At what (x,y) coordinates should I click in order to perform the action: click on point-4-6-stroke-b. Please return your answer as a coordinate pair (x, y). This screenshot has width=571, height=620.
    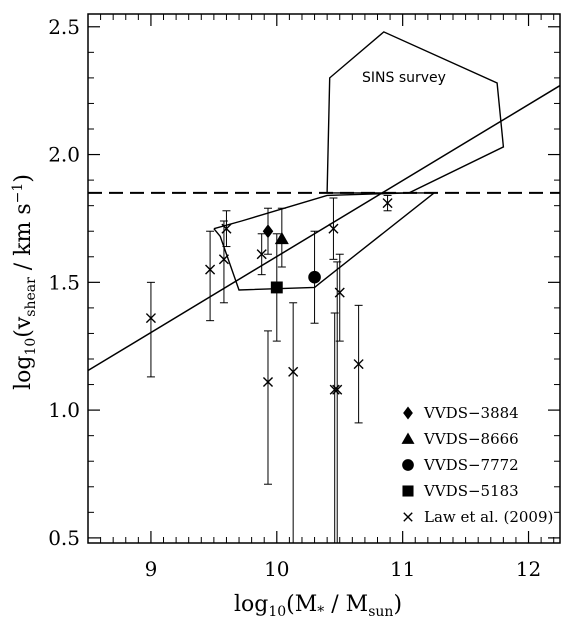
    Looking at the image, I should click on (293, 371).